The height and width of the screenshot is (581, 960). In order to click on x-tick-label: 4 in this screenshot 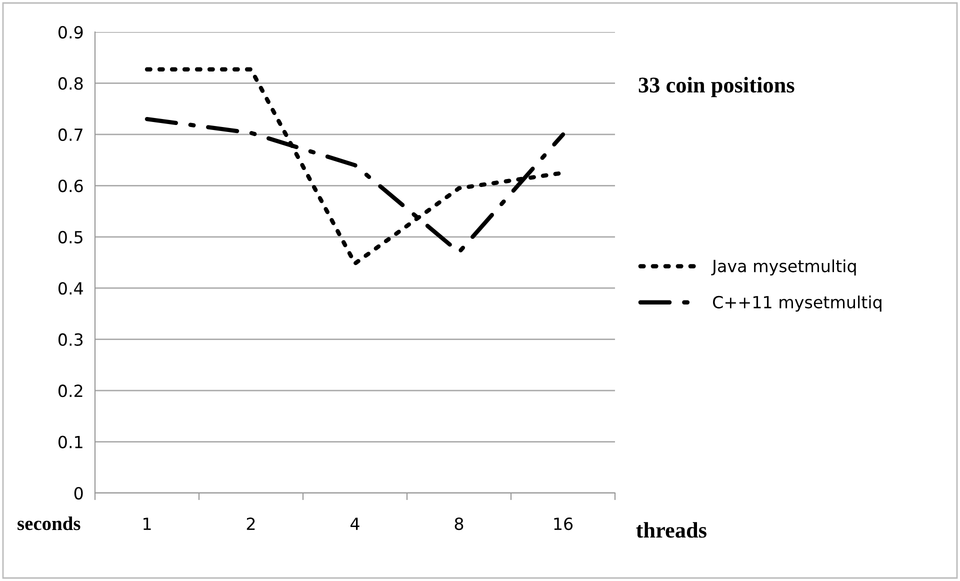, I will do `click(355, 524)`.